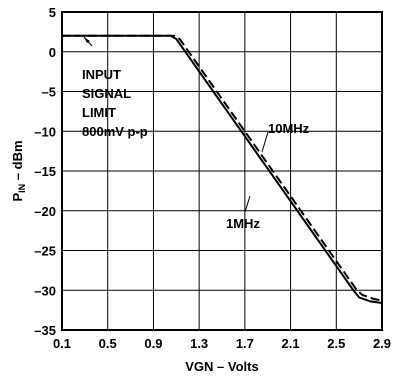  Describe the element at coordinates (101, 74) in the screenshot. I see `input-limit-line-1: INPUT` at that location.